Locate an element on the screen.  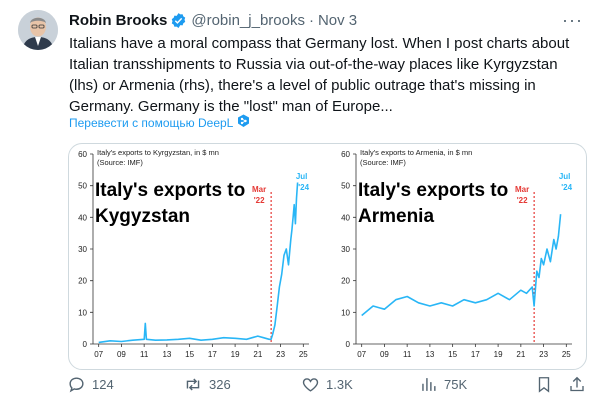
chart-title-line: Kygyzstan is located at coordinates (142, 216).